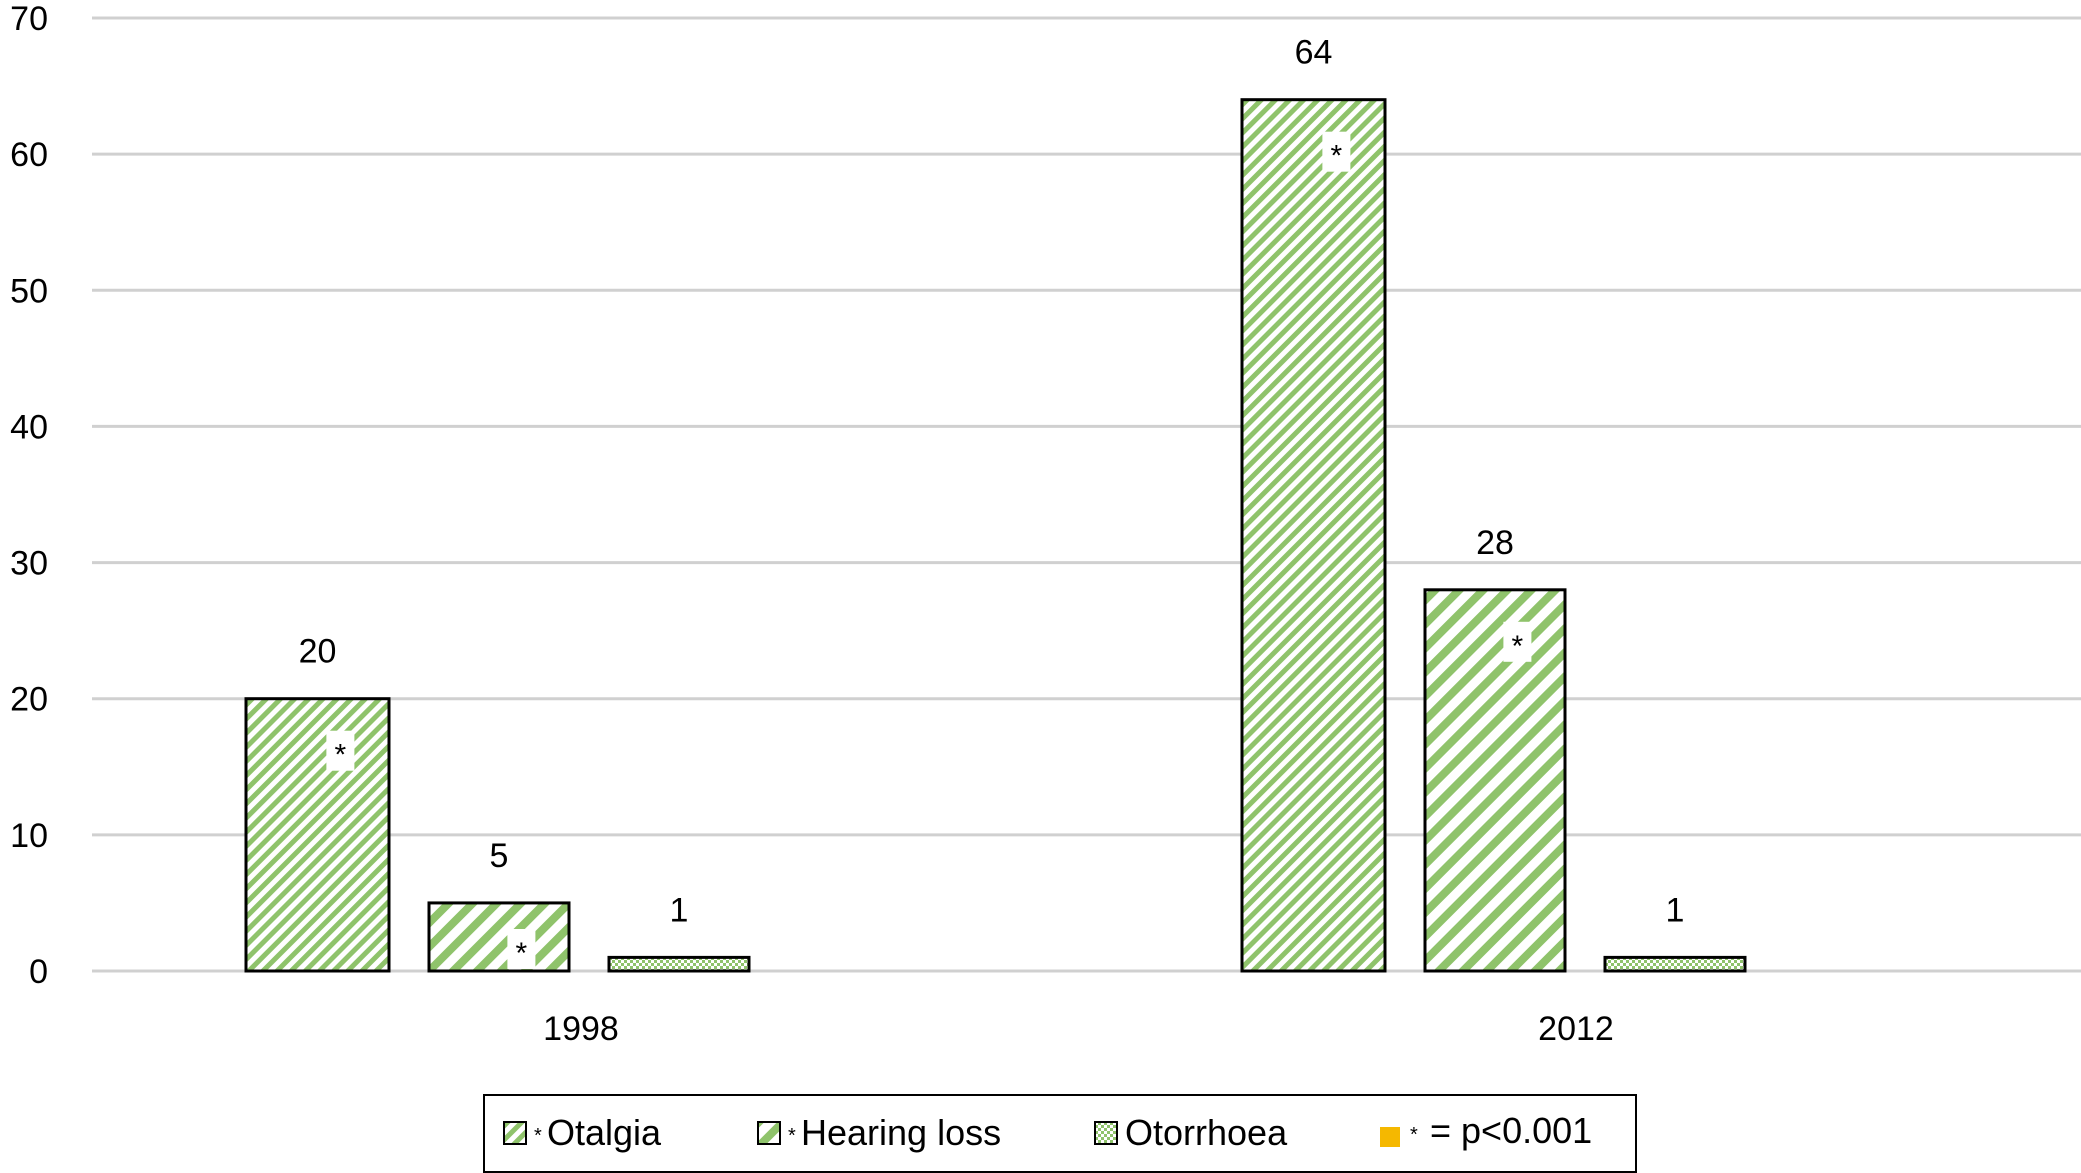 This screenshot has width=2081, height=1173. I want to click on legend-box, so click(1060, 1133).